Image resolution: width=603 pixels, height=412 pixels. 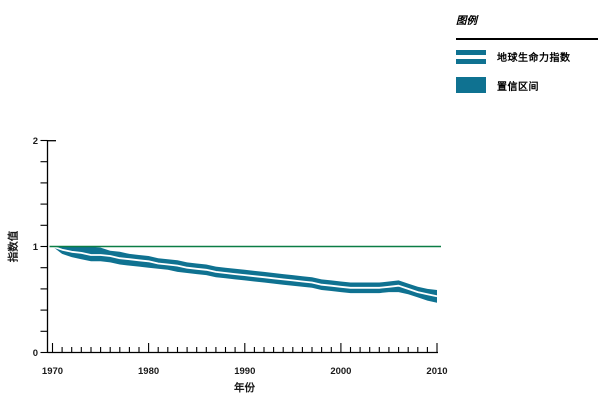 I want to click on legend-item-confidence: 置信区间, so click(x=527, y=85).